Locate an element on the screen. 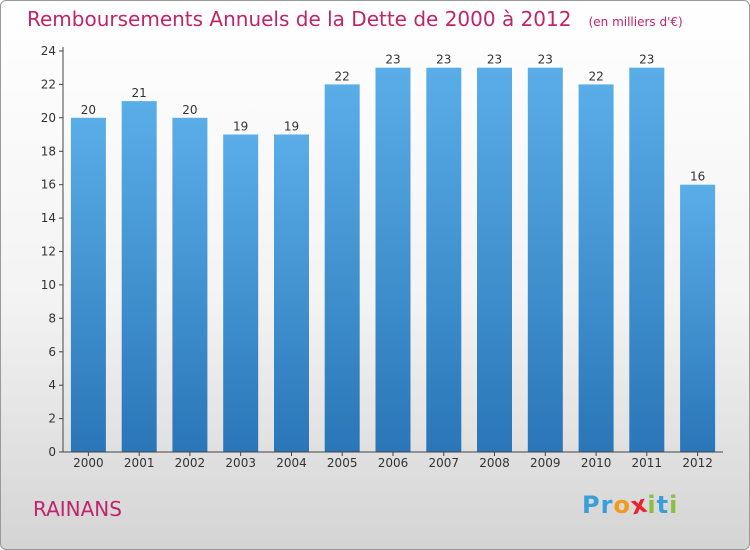 The image size is (750, 550). x-tick-label: 2009 is located at coordinates (545, 463).